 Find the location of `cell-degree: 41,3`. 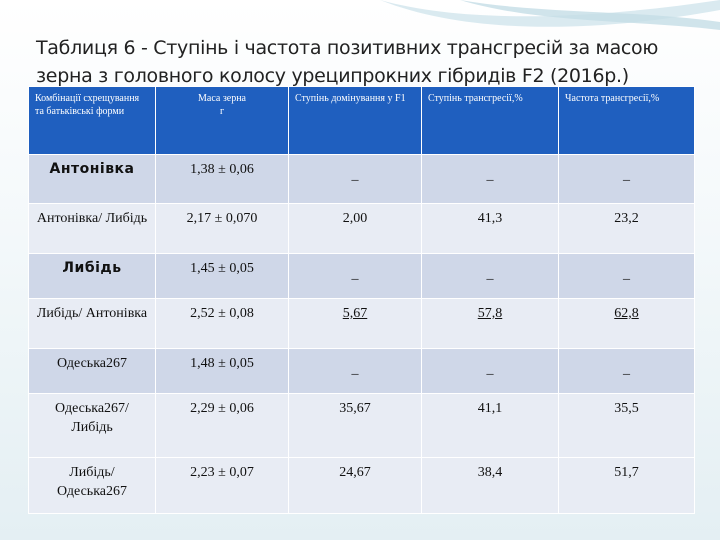

cell-degree: 41,3 is located at coordinates (490, 228).